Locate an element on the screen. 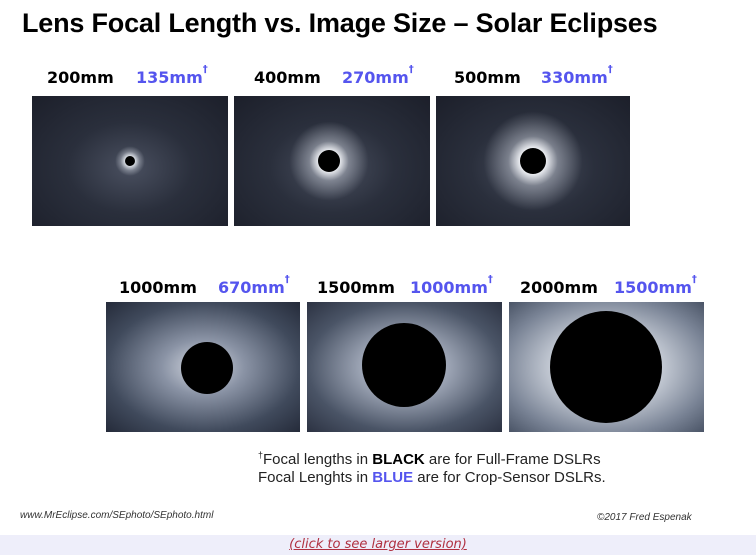  caption-band: (click to see larger version) is located at coordinates (378, 545).